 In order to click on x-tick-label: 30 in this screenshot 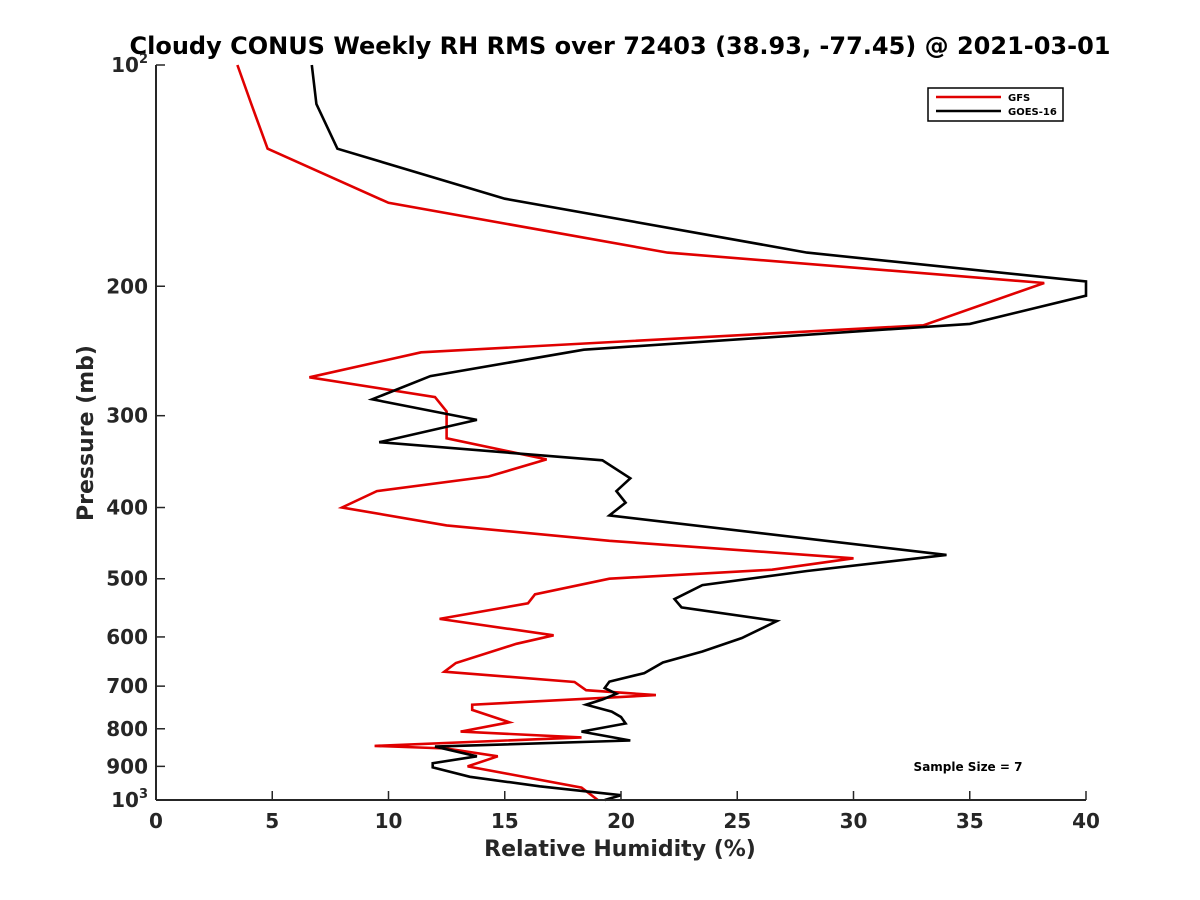, I will do `click(854, 821)`.